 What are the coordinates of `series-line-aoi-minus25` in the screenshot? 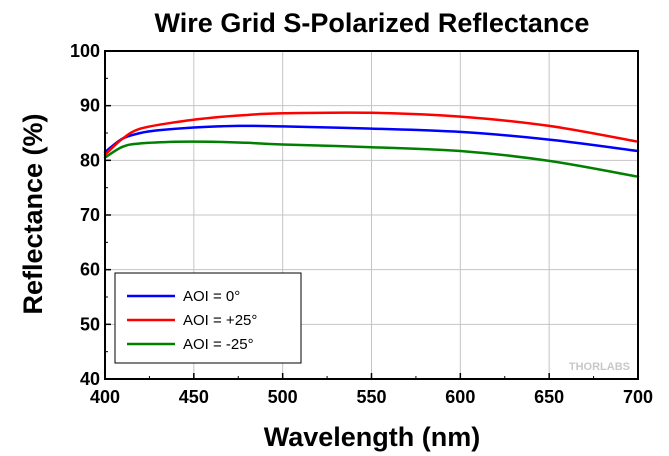 It's located at (371, 159).